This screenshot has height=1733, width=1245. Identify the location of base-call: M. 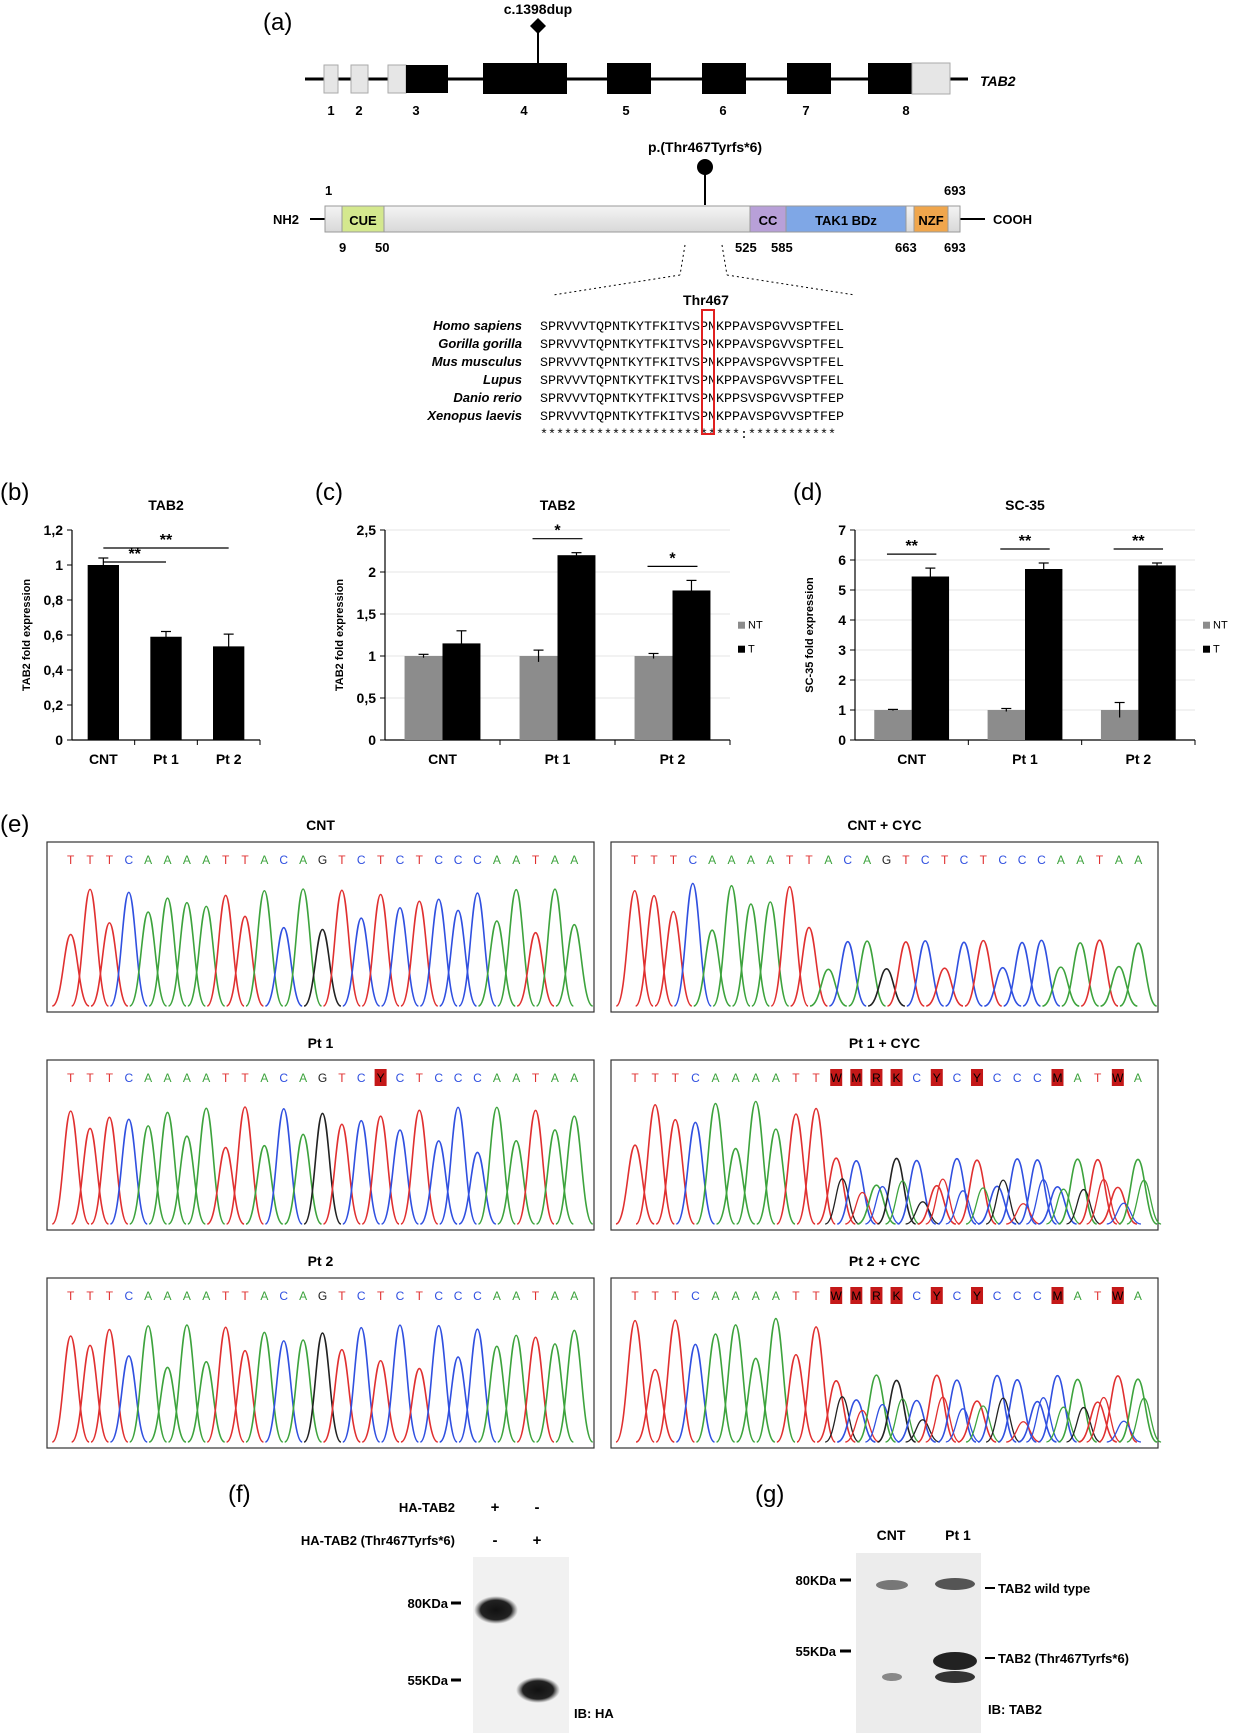
(1057, 1296).